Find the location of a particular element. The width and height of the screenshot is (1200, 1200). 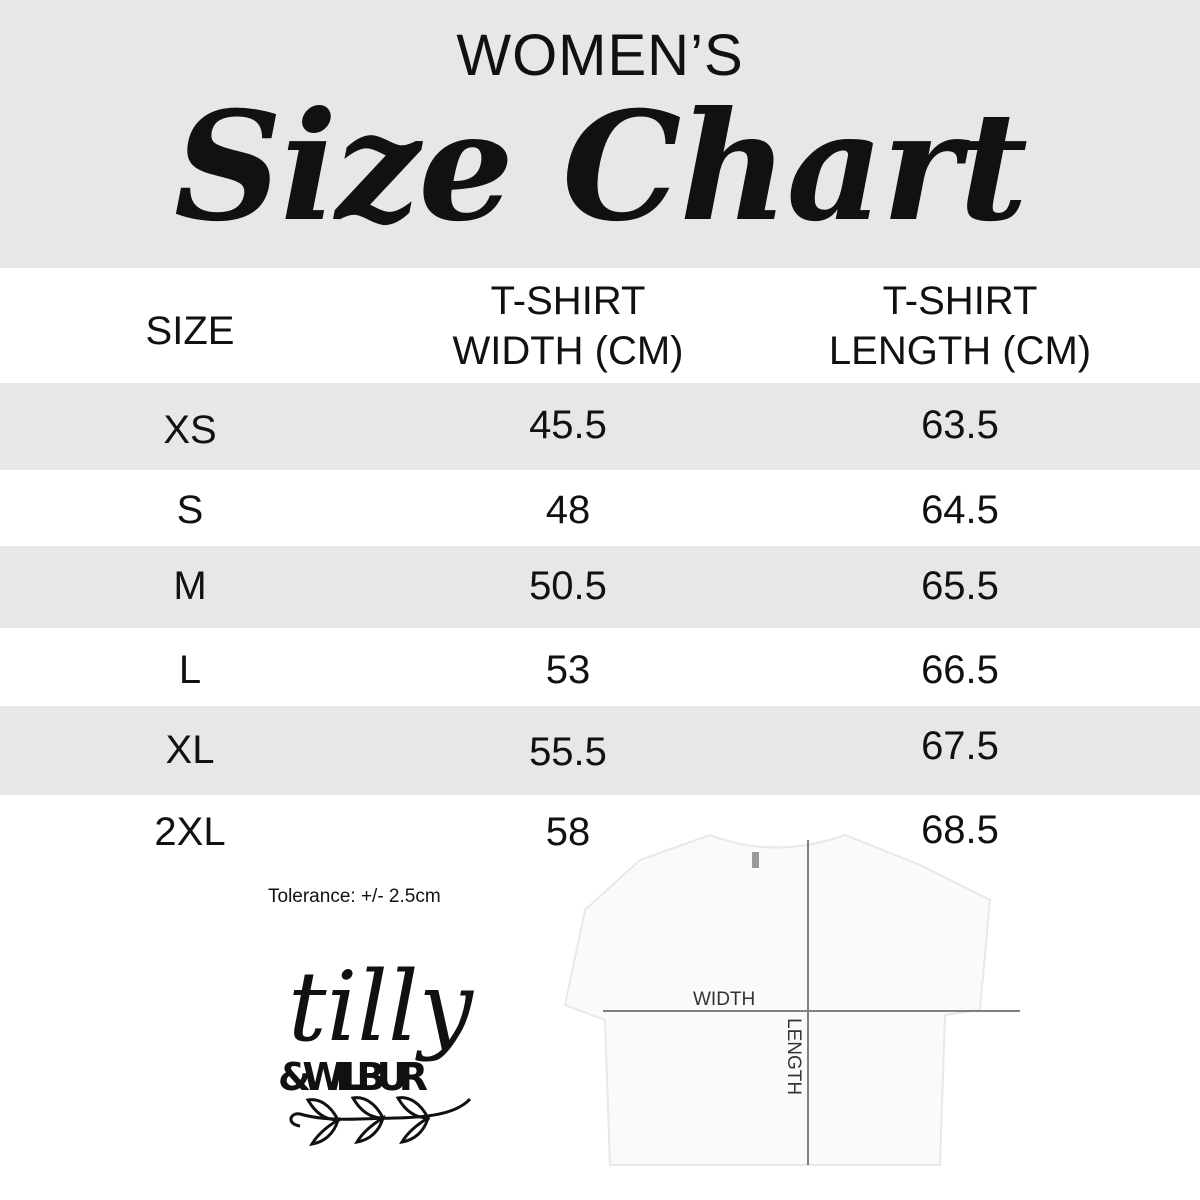

logo-graphic: tilly &WILBUR is located at coordinates (376, 1049).